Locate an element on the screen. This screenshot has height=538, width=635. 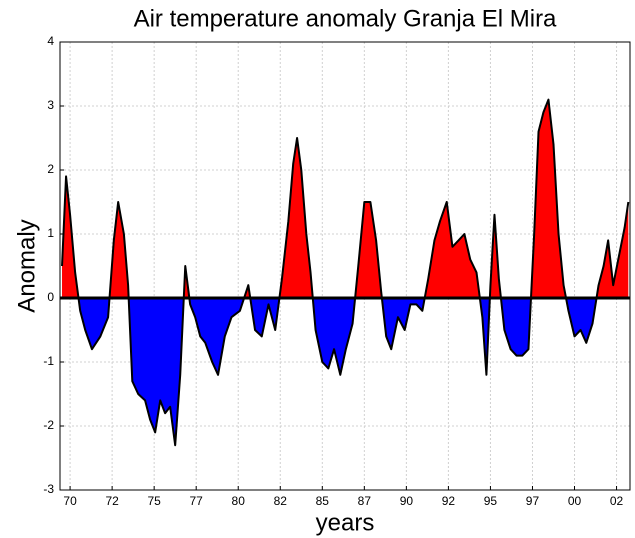
x-tick-label: 97 is located at coordinates (533, 501).